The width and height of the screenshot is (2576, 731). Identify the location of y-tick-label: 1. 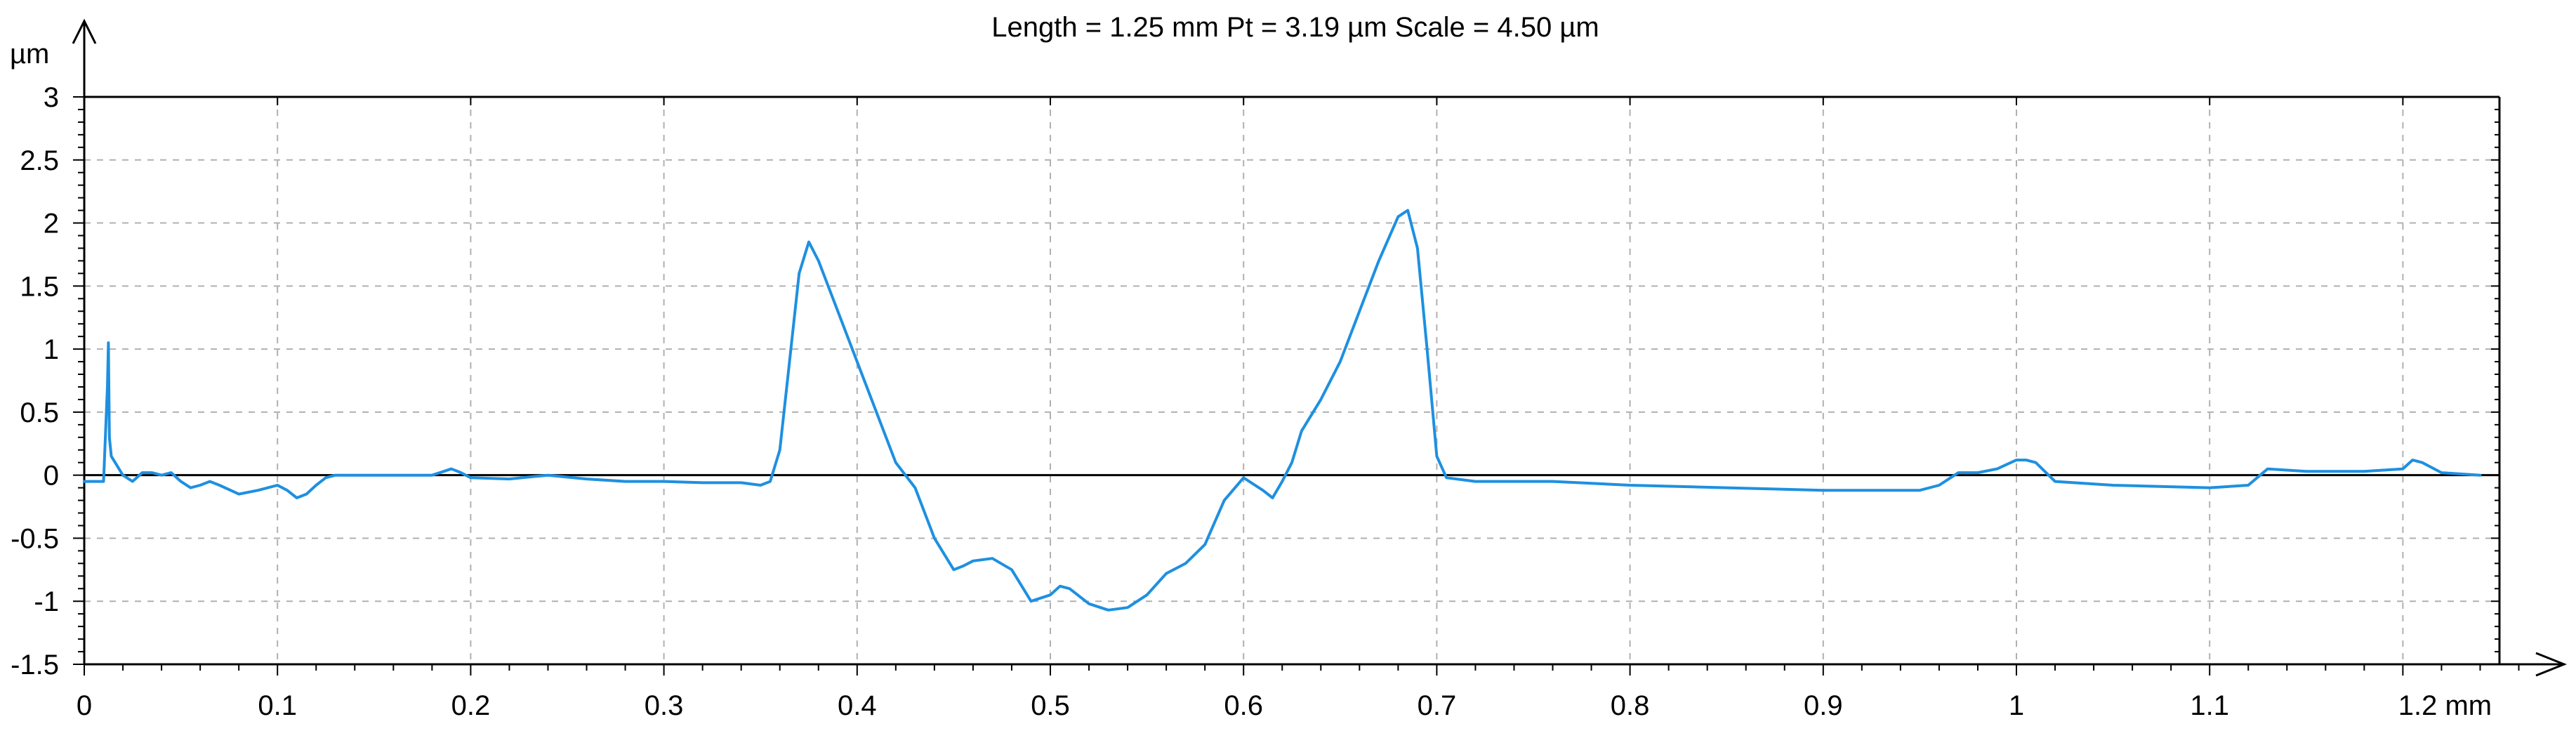
(52, 349).